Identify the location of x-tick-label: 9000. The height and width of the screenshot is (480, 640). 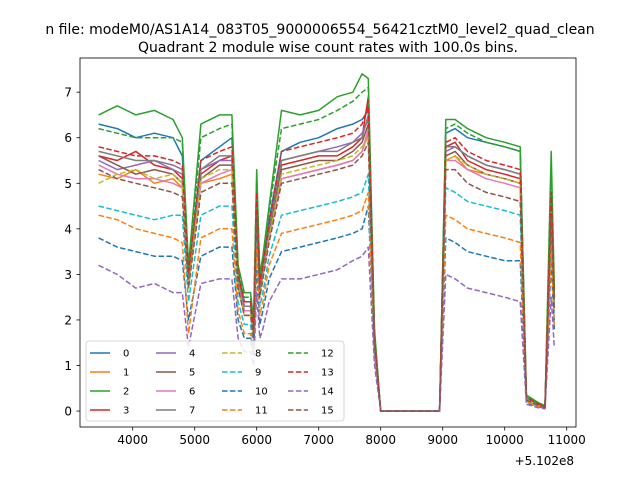
(442, 440).